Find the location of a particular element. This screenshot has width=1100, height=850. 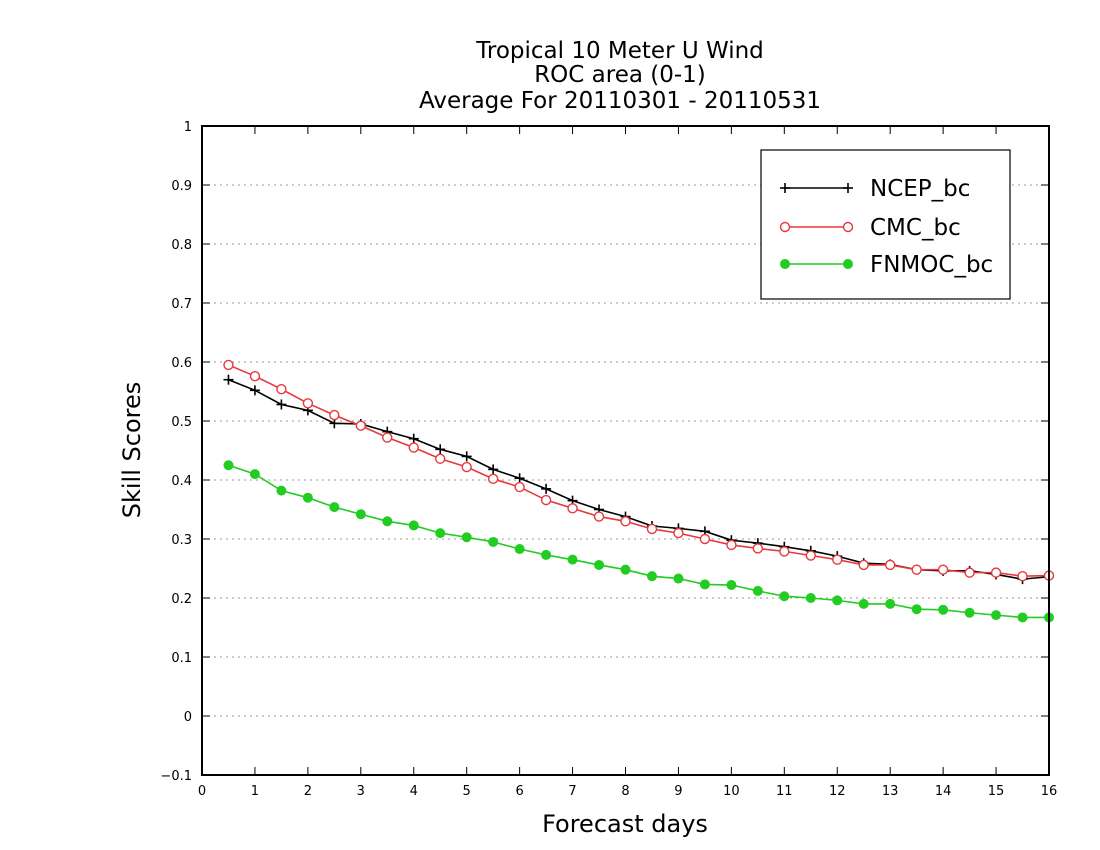

y-tick-label: −0.1 is located at coordinates (176, 776).